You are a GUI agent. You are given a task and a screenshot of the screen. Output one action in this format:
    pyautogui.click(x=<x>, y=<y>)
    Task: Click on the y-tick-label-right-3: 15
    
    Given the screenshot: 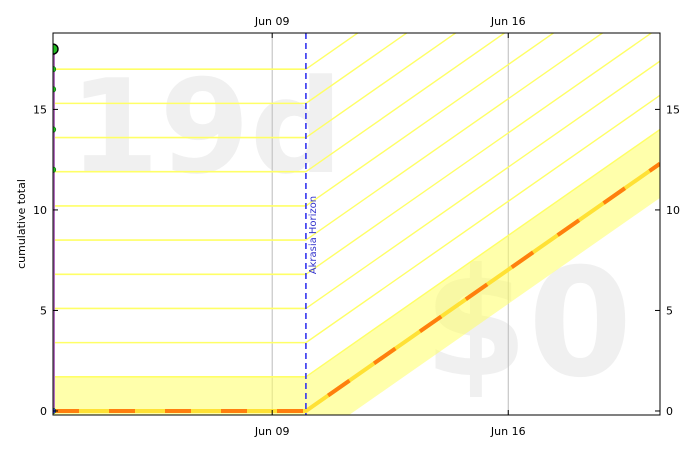 What is the action you would take?
    pyautogui.click(x=673, y=109)
    